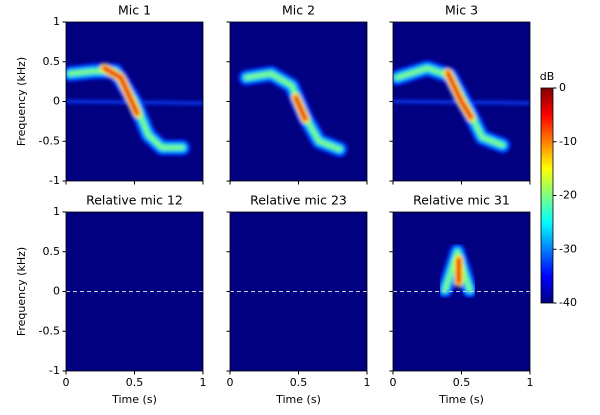  I want to click on panel-title: Mic 3, so click(461, 10).